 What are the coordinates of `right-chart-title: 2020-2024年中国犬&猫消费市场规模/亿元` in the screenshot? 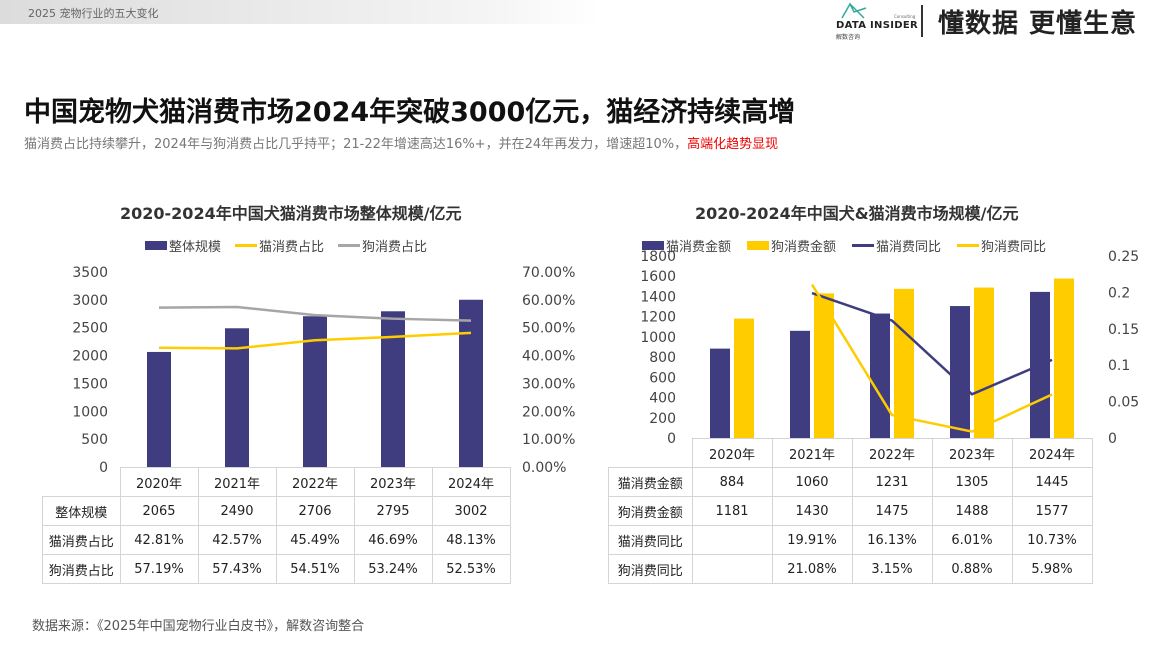 It's located at (857, 213).